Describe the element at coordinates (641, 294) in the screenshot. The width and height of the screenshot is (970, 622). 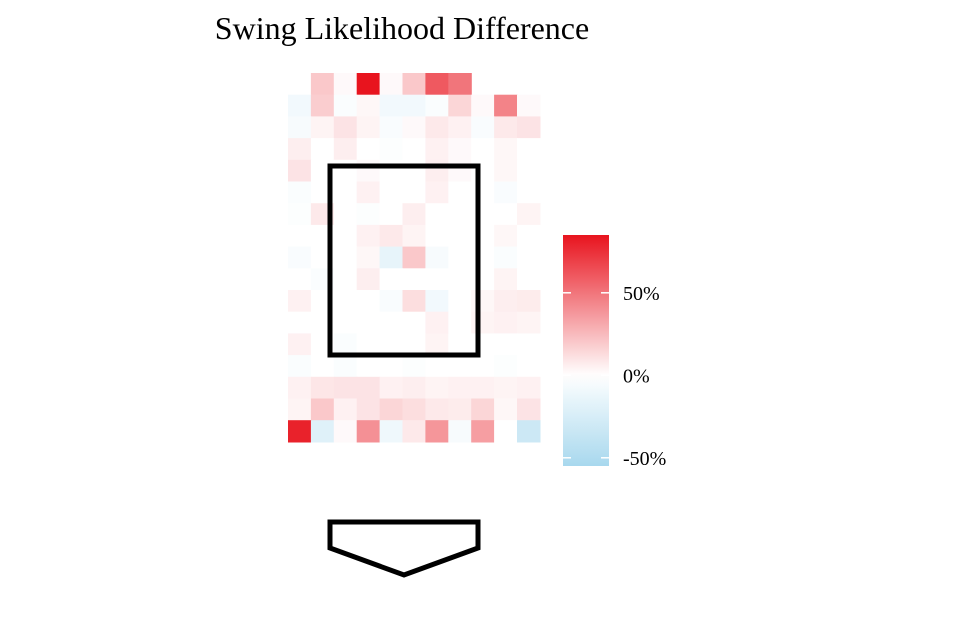
I see `legend-tick-label: 50%` at that location.